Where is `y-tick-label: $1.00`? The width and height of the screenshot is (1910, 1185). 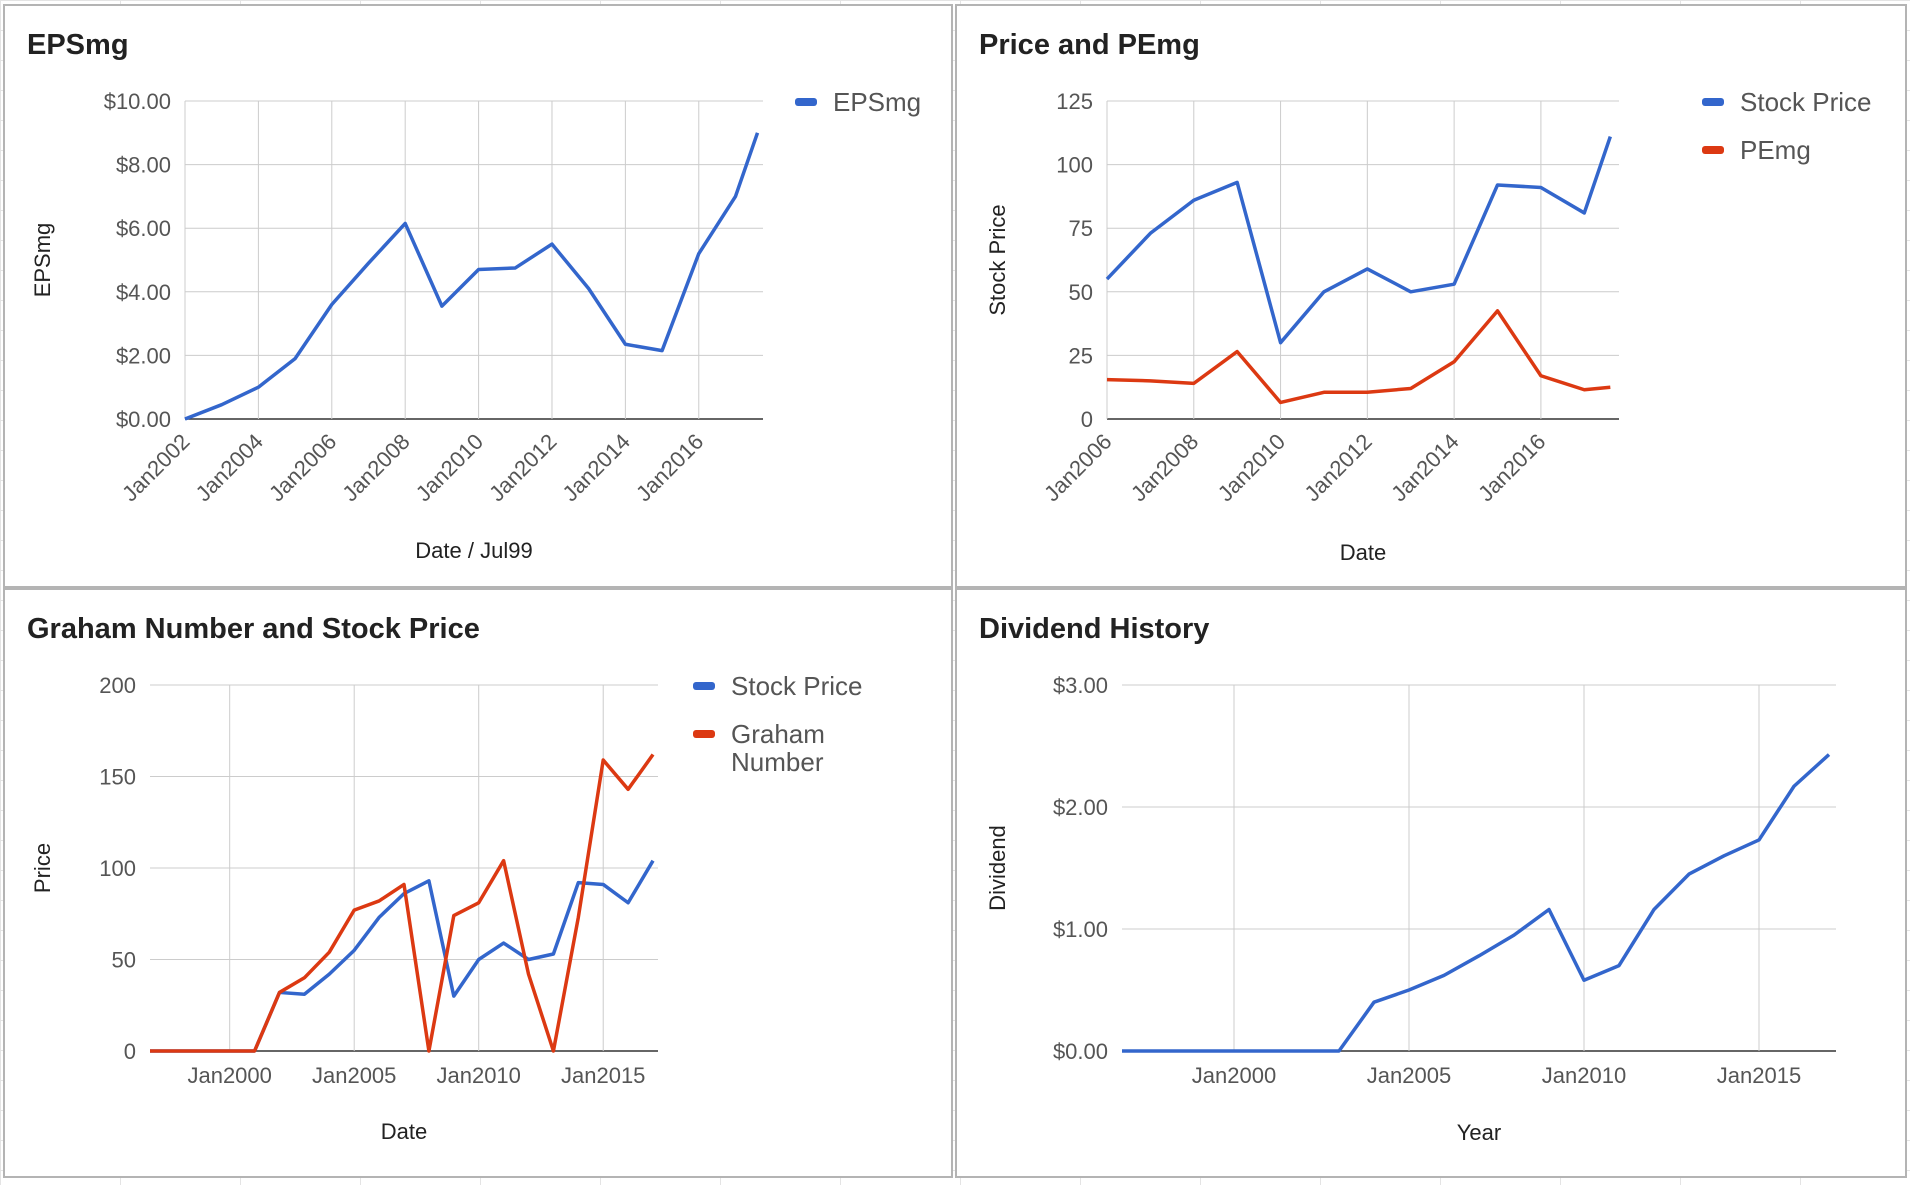
y-tick-label: $1.00 is located at coordinates (1080, 929).